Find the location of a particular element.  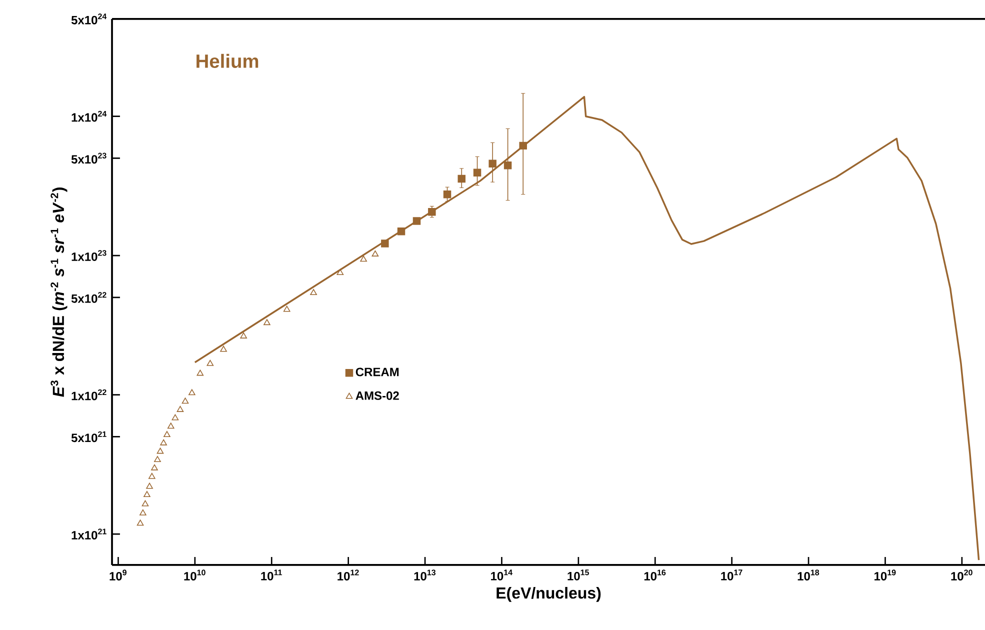

text: Helium is located at coordinates (227, 61).